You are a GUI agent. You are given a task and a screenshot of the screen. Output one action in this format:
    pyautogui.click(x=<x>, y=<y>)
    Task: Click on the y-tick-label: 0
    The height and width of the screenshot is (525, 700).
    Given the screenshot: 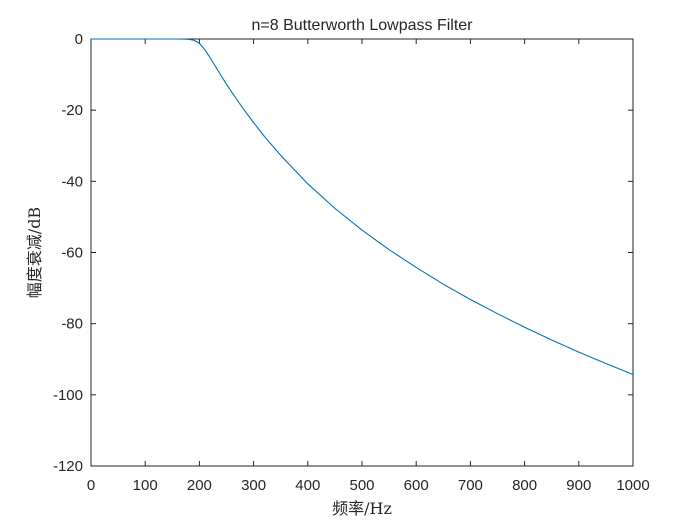 What is the action you would take?
    pyautogui.click(x=79, y=39)
    